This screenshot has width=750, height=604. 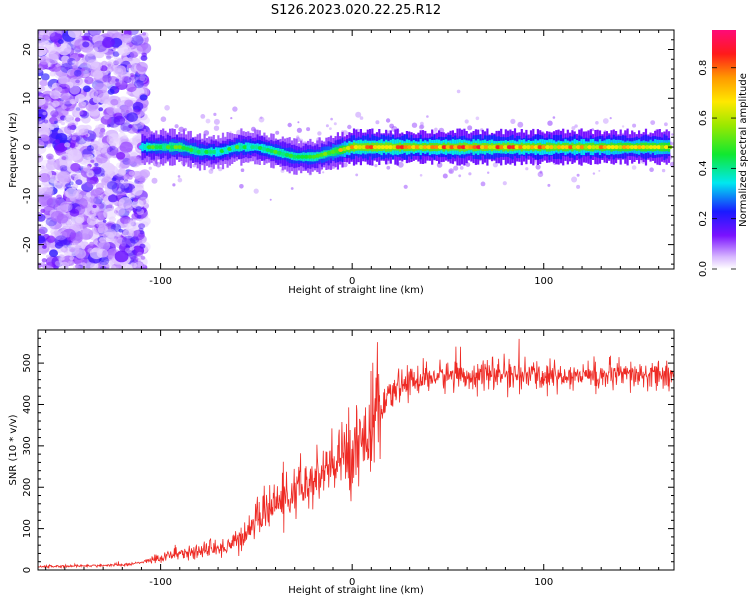 What do you see at coordinates (356, 590) in the screenshot?
I see `snr-xlabel: Height of straight line (km)` at bounding box center [356, 590].